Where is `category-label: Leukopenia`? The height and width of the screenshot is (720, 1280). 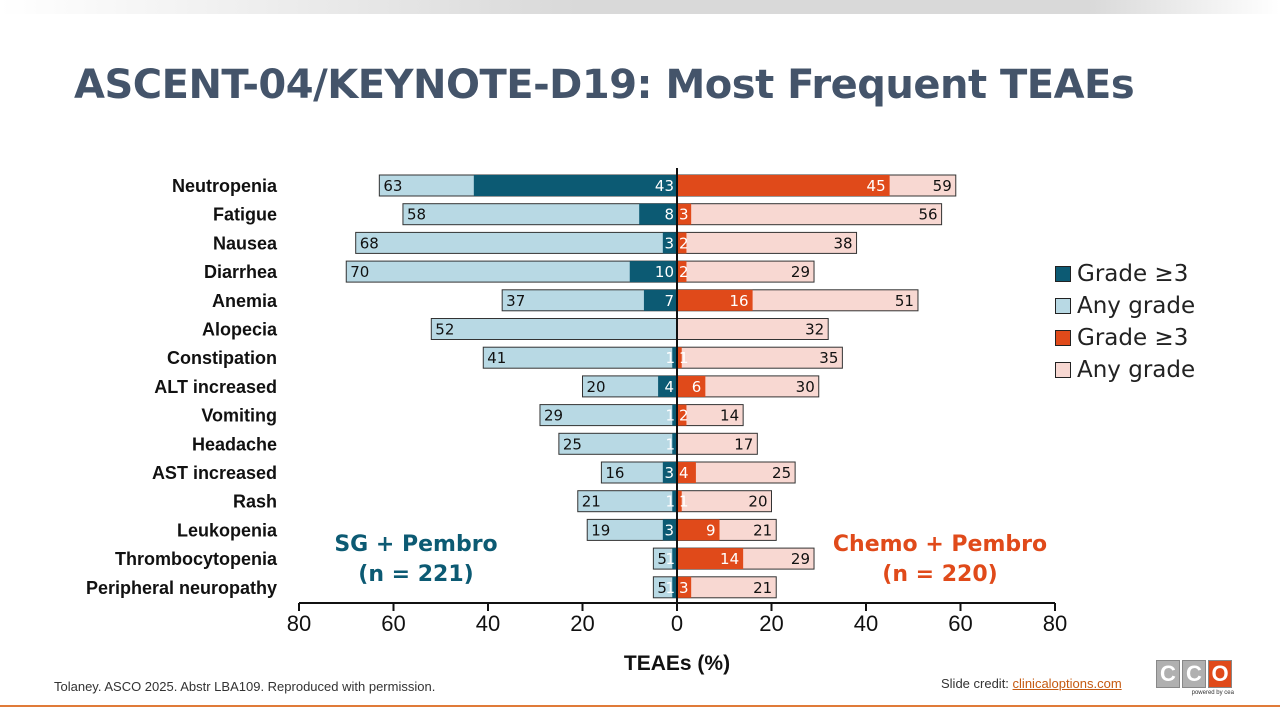
category-label: Leukopenia is located at coordinates (227, 530).